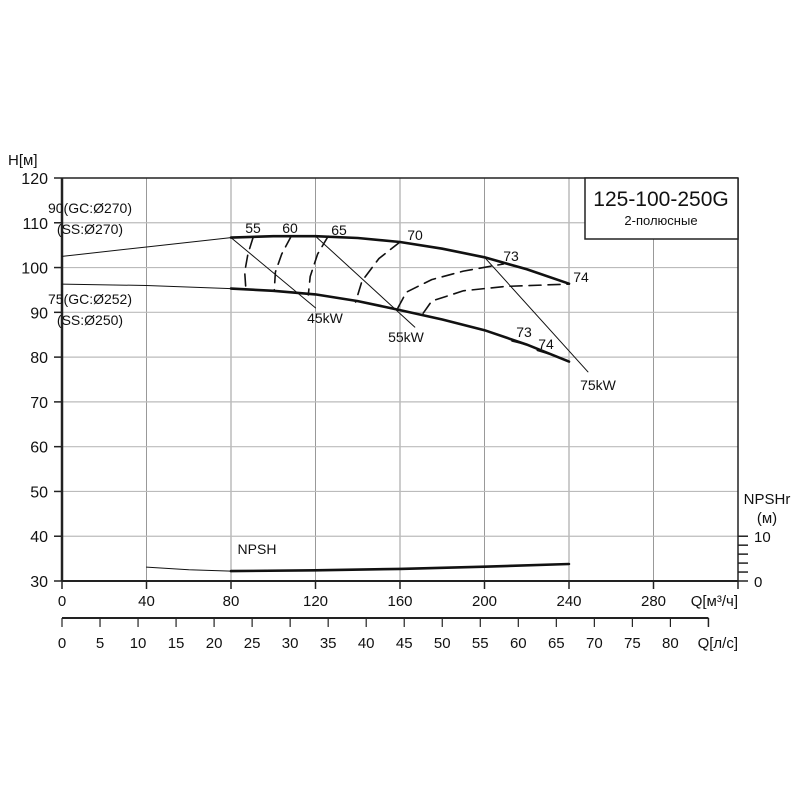  What do you see at coordinates (399, 601) in the screenshot?
I see `x-tick-label: 160` at bounding box center [399, 601].